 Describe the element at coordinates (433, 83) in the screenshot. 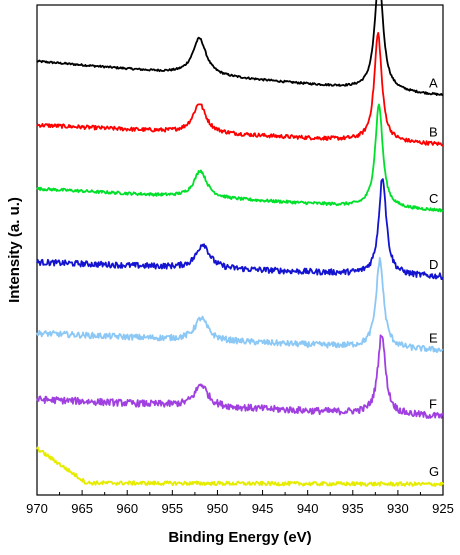

I see `series-label-A: A` at that location.